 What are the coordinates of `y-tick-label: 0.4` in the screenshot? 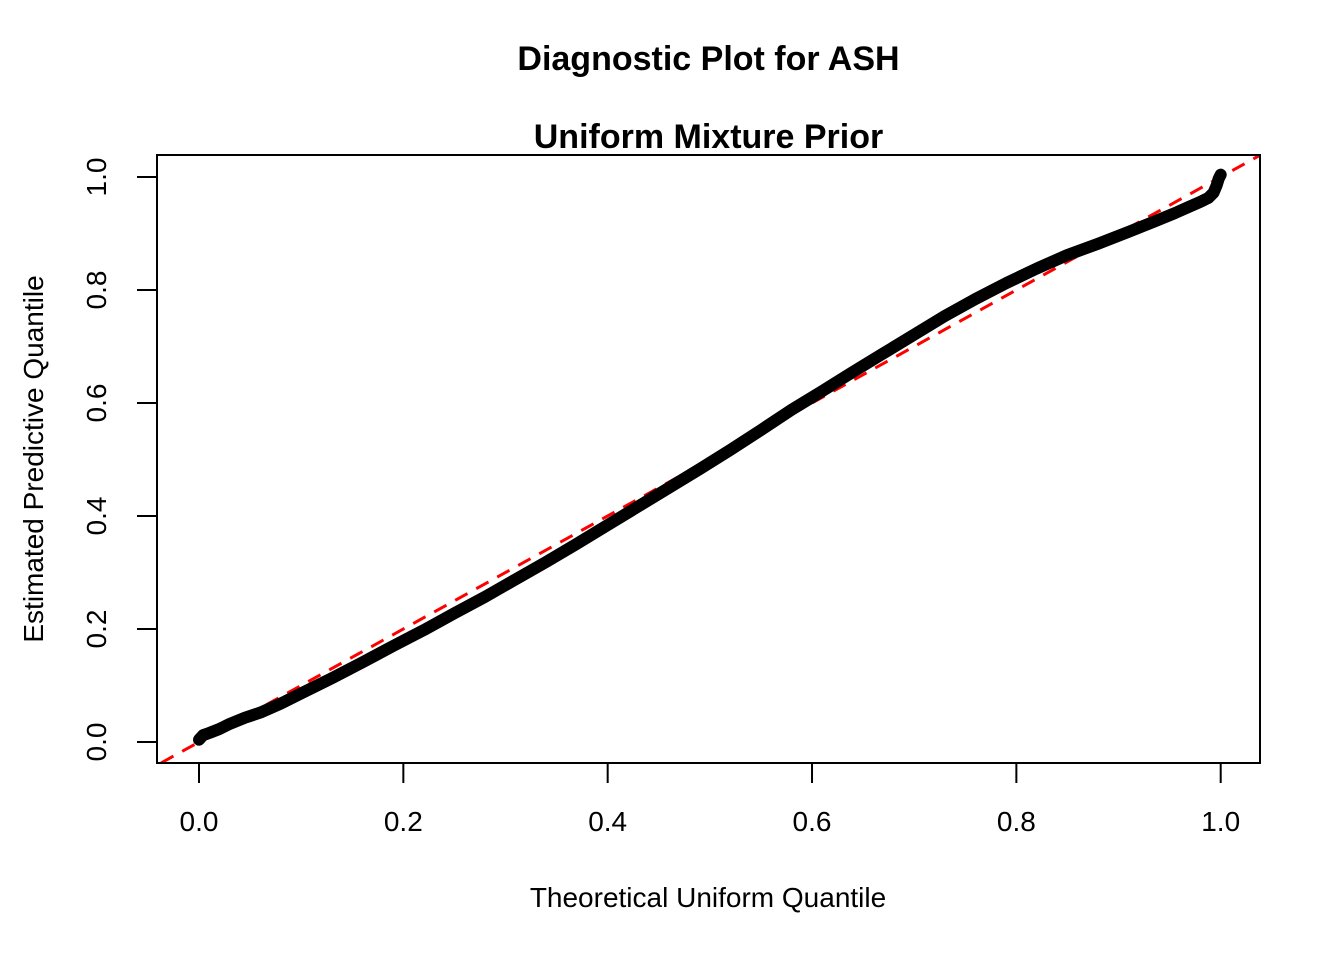 It's located at (96, 516).